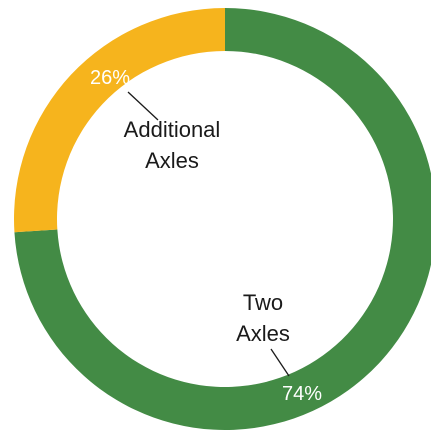 The width and height of the screenshot is (431, 436). What do you see at coordinates (143, 106) in the screenshot?
I see `leader-line-additional-axles` at bounding box center [143, 106].